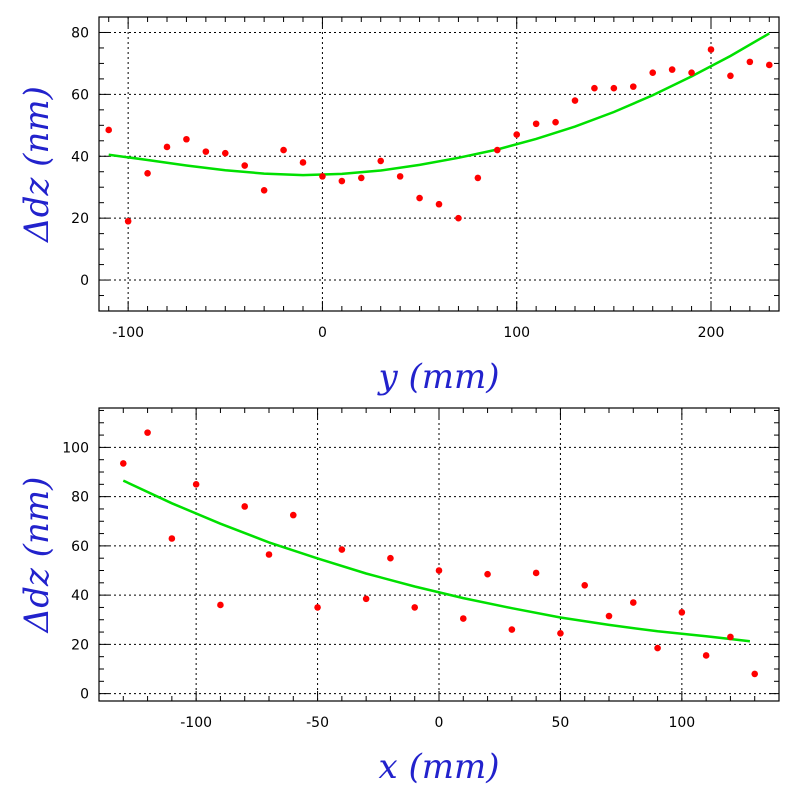 This screenshot has height=797, width=797. I want to click on x-axis-title: x (mm), so click(439, 767).